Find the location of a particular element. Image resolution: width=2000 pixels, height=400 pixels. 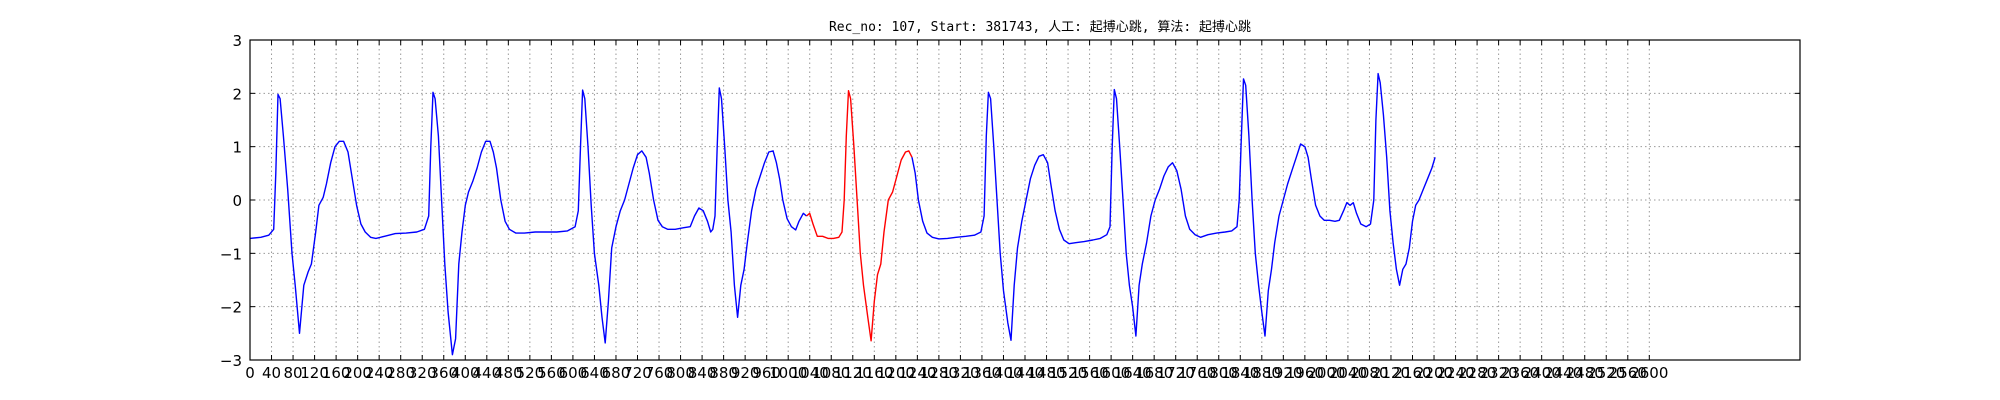

x-tick-label: 1920 is located at coordinates (1283, 373).